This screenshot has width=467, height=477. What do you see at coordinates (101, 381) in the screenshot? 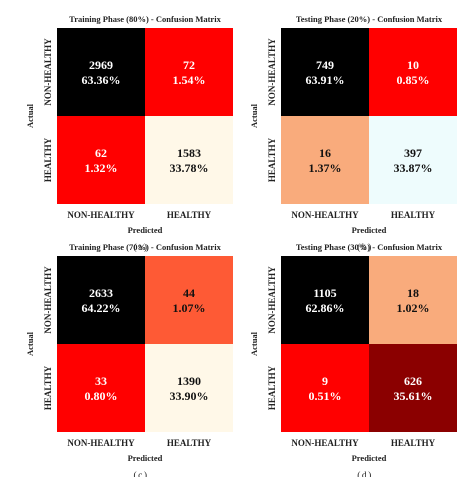
I see `cell-count-label: 33` at bounding box center [101, 381].